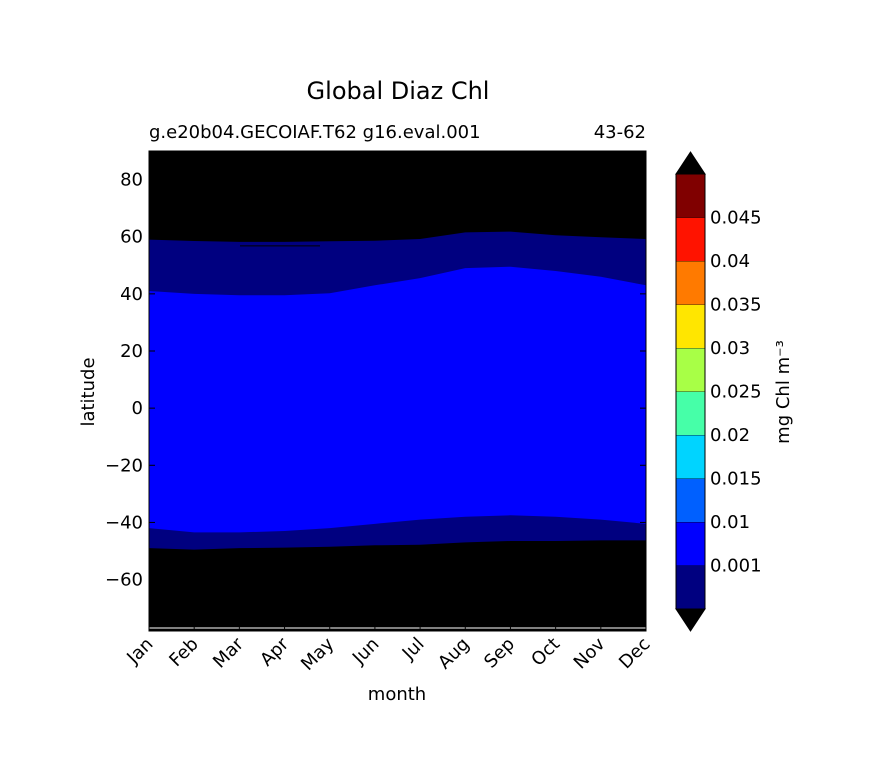  I want to click on chart-title: Global Diaz Chl, so click(398, 91).